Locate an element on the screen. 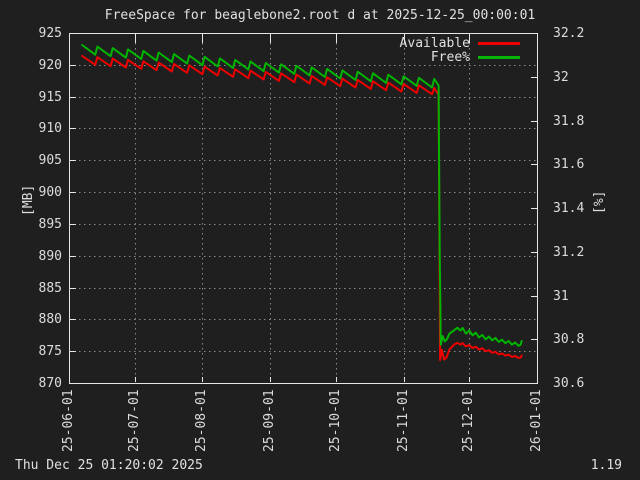  left-axis-tick-label: 920 is located at coordinates (50, 65).